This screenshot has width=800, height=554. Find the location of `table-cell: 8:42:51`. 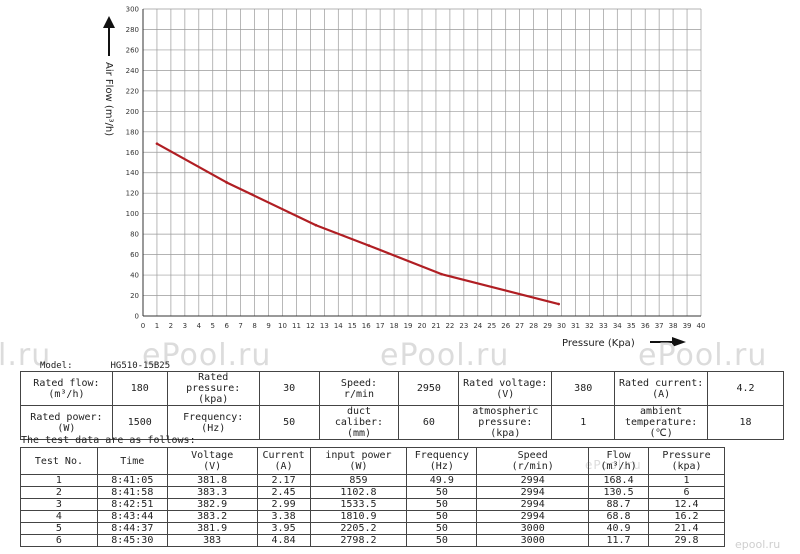

table-cell: 8:42:51 is located at coordinates (132, 504).